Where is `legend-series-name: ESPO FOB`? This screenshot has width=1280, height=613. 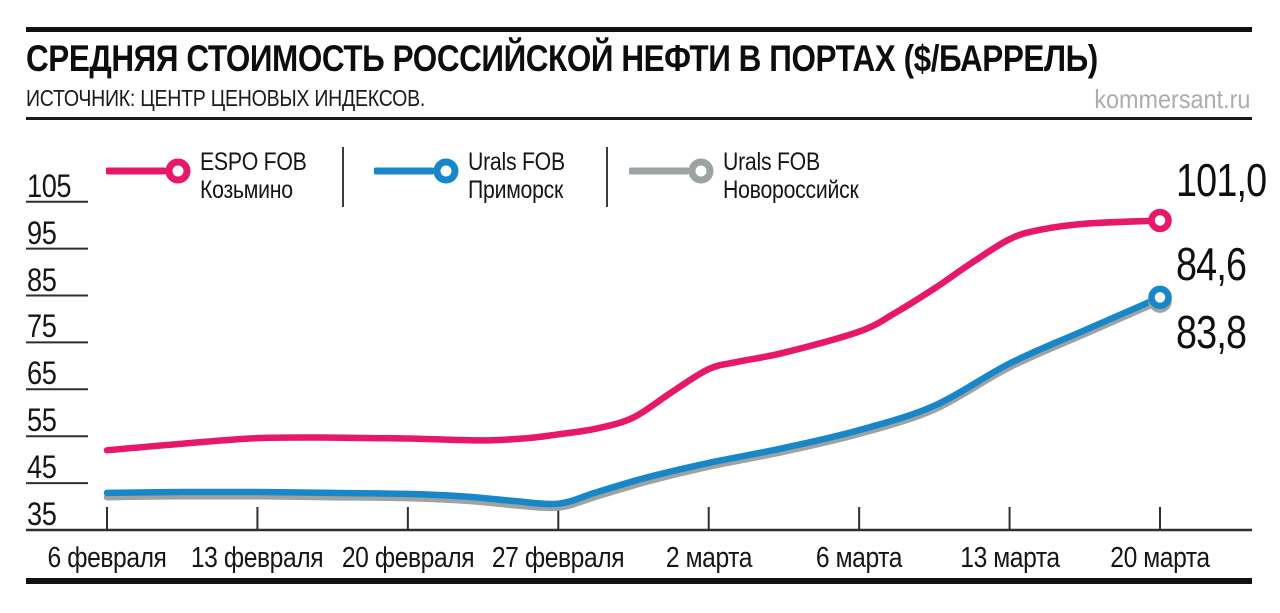
legend-series-name: ESPO FOB is located at coordinates (253, 162).